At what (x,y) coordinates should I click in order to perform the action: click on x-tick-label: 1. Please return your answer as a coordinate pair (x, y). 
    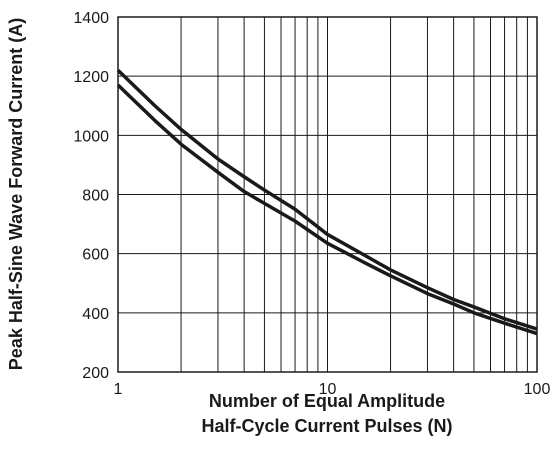
    Looking at the image, I should click on (118, 389).